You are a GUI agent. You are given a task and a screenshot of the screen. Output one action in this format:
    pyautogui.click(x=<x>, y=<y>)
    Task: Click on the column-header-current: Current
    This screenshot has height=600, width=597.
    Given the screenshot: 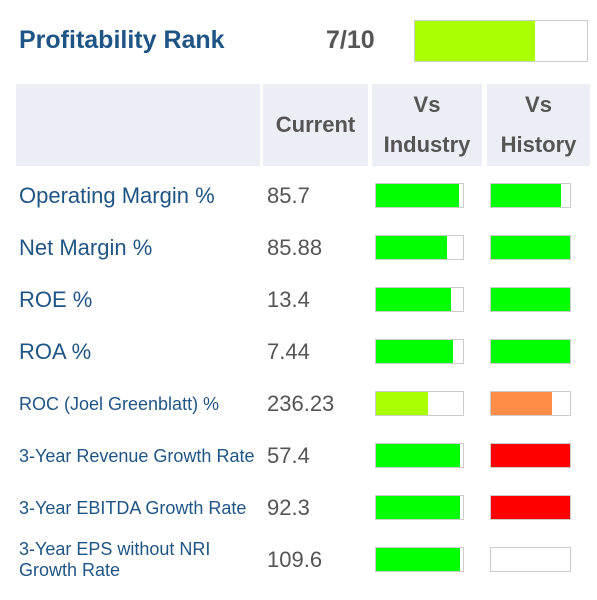 What is the action you would take?
    pyautogui.click(x=315, y=125)
    